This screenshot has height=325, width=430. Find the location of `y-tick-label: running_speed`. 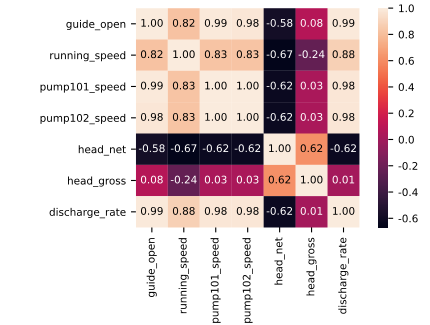

y-tick-label: running_speed is located at coordinates (88, 56).